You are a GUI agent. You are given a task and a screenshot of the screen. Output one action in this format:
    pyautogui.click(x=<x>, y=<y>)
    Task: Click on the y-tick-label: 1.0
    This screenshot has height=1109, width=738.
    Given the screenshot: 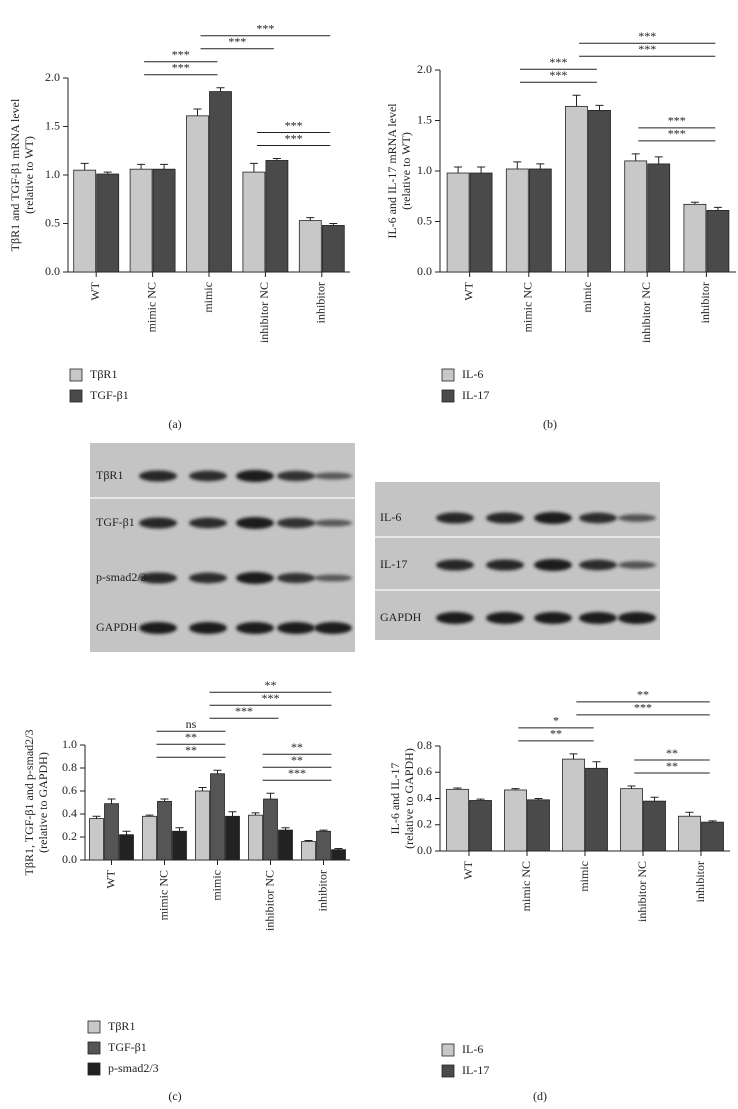 What is the action you would take?
    pyautogui.click(x=424, y=170)
    